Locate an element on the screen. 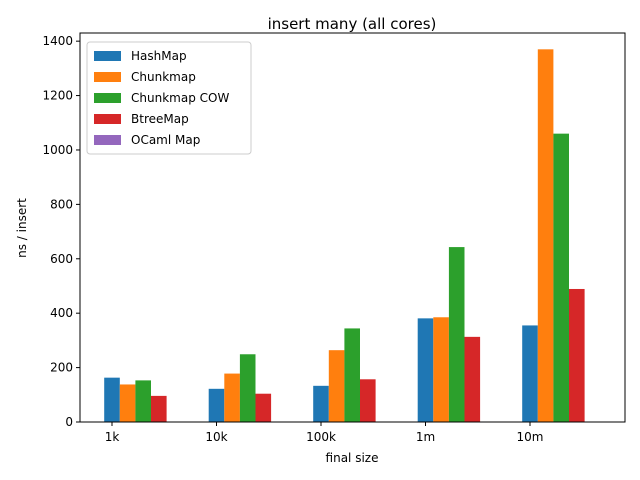 This screenshot has height=480, width=640. y-tick-label: 1400 is located at coordinates (57, 41).